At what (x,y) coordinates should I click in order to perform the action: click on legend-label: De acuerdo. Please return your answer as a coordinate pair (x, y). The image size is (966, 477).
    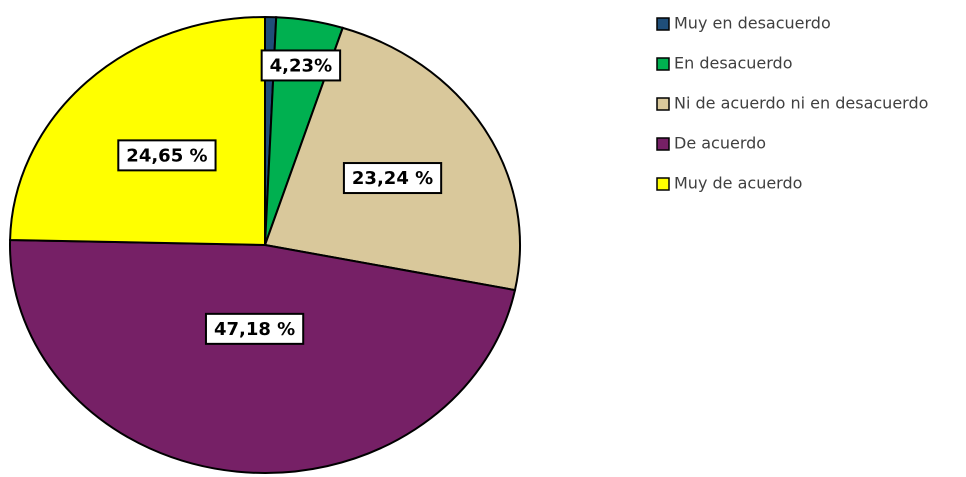
    Looking at the image, I should click on (720, 143).